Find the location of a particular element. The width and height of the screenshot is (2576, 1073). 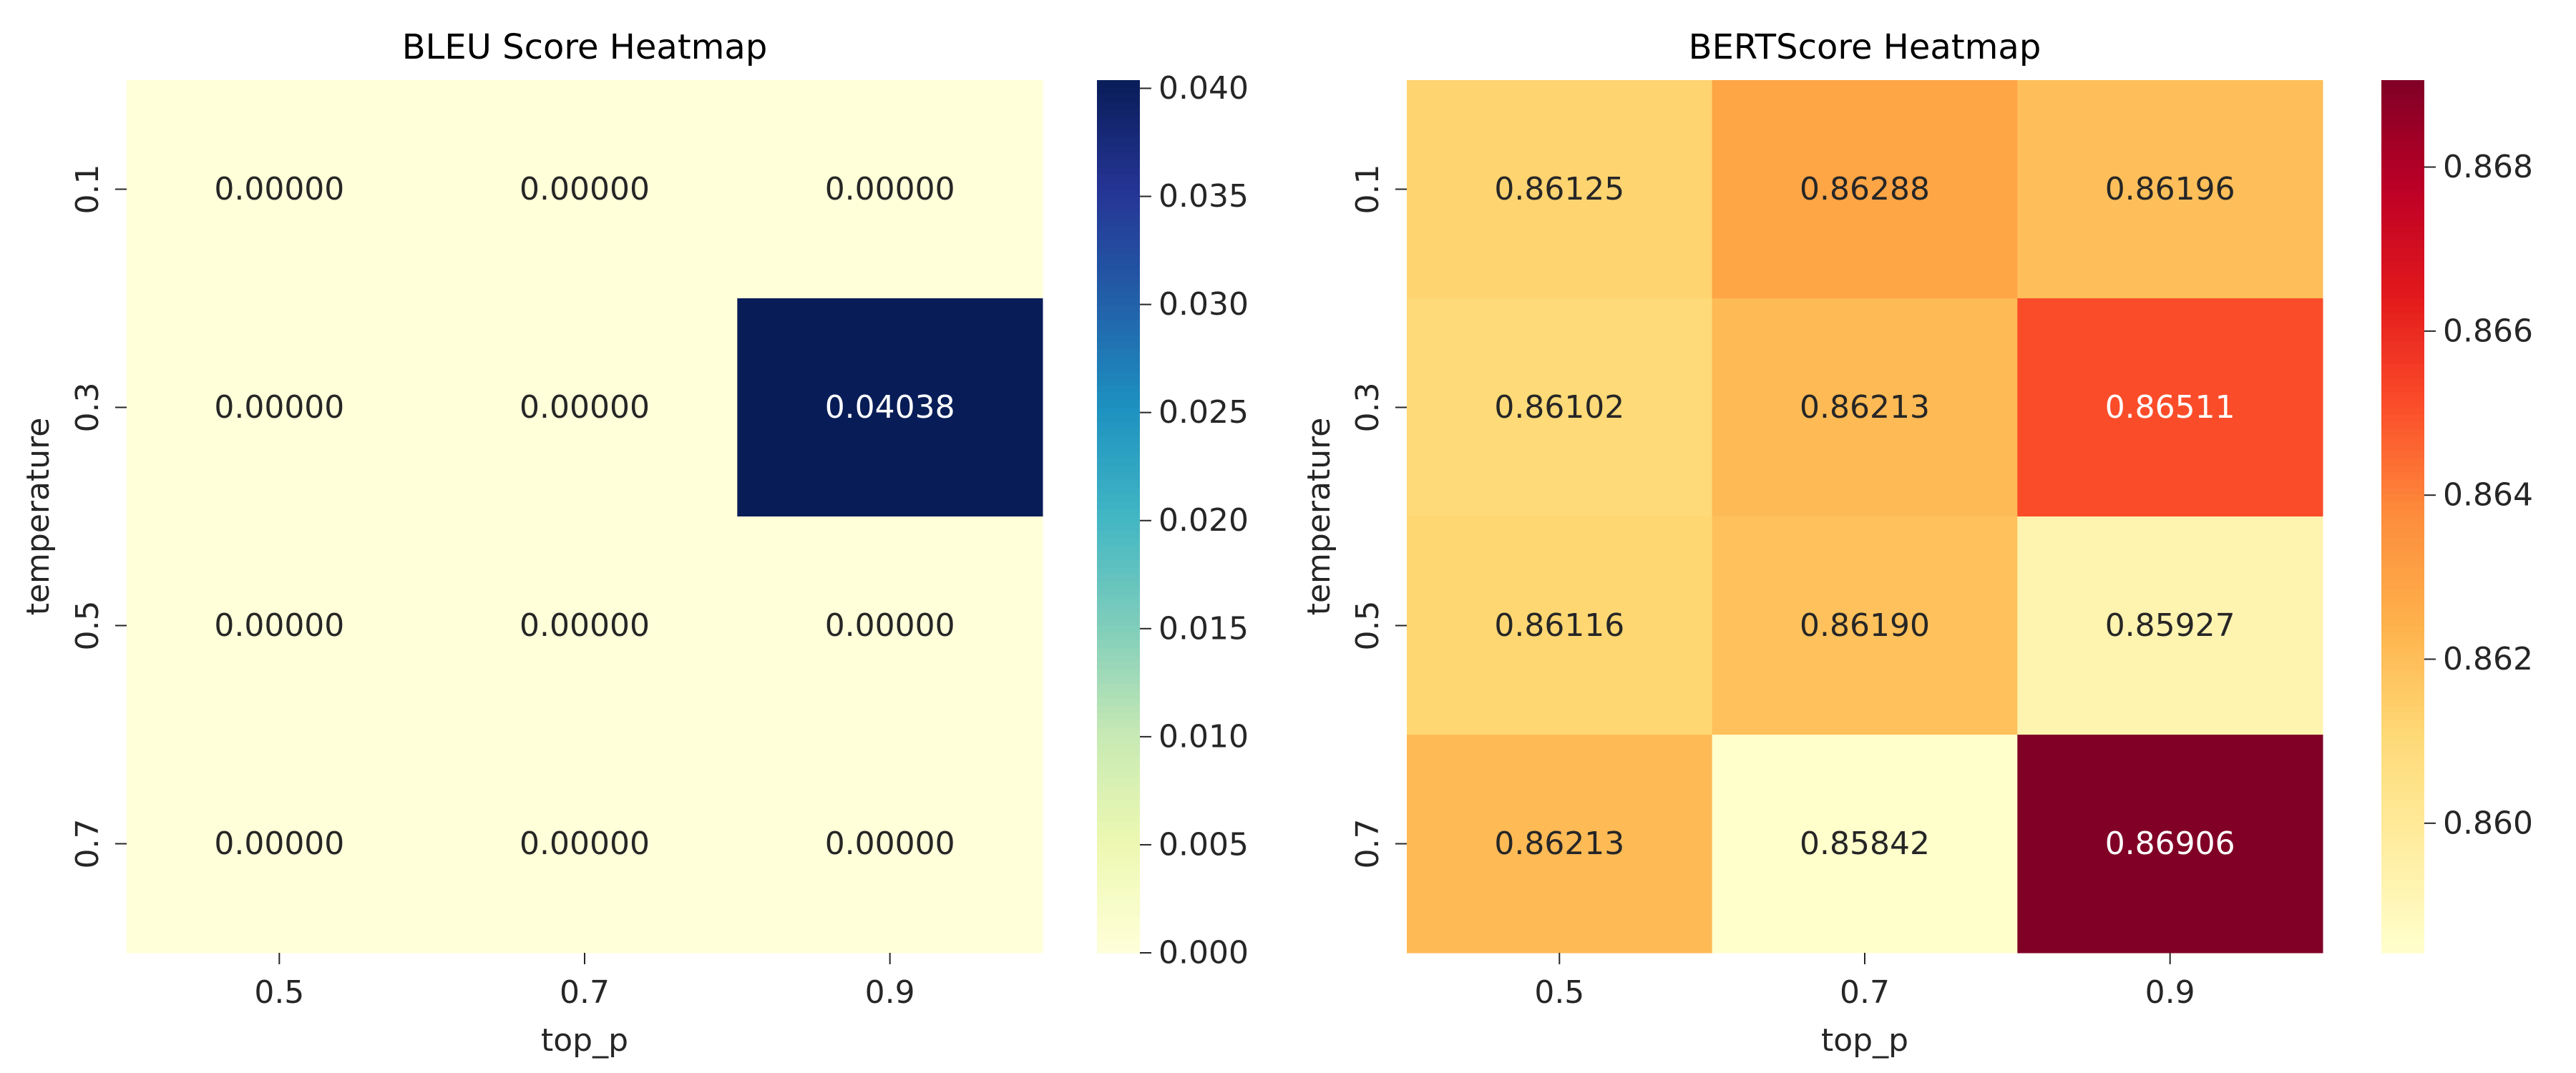

bertscore-cell-label: 0.86906 is located at coordinates (2170, 843).